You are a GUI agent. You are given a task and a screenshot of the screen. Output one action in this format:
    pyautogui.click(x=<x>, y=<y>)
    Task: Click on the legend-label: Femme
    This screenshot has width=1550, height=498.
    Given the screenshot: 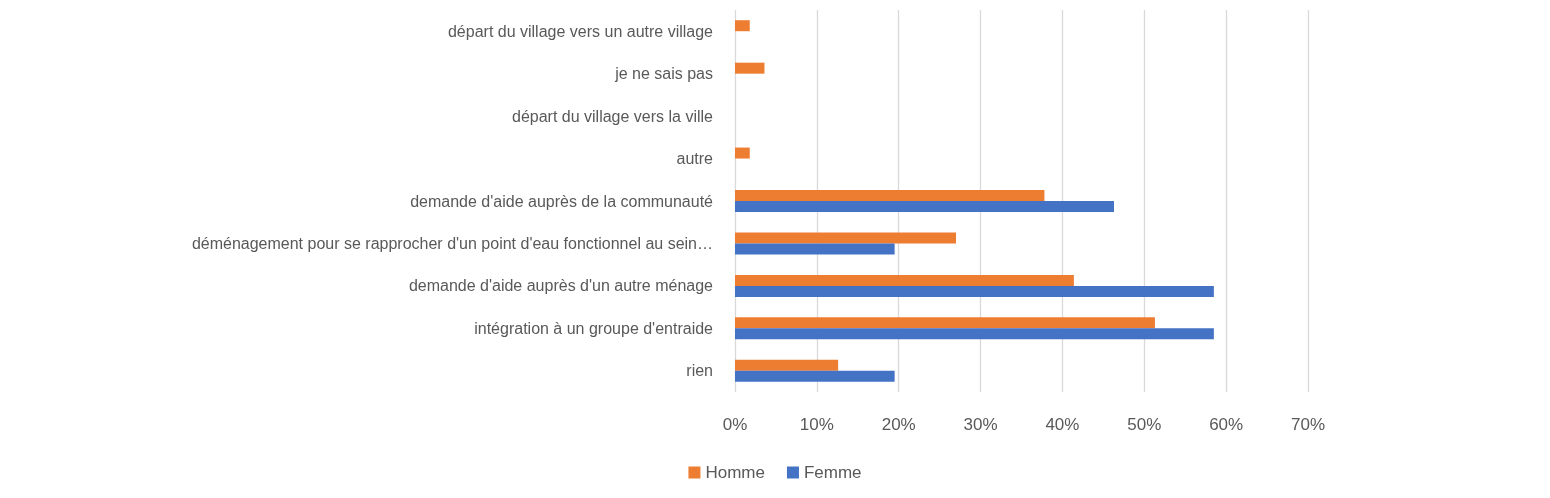 What is the action you would take?
    pyautogui.click(x=832, y=472)
    